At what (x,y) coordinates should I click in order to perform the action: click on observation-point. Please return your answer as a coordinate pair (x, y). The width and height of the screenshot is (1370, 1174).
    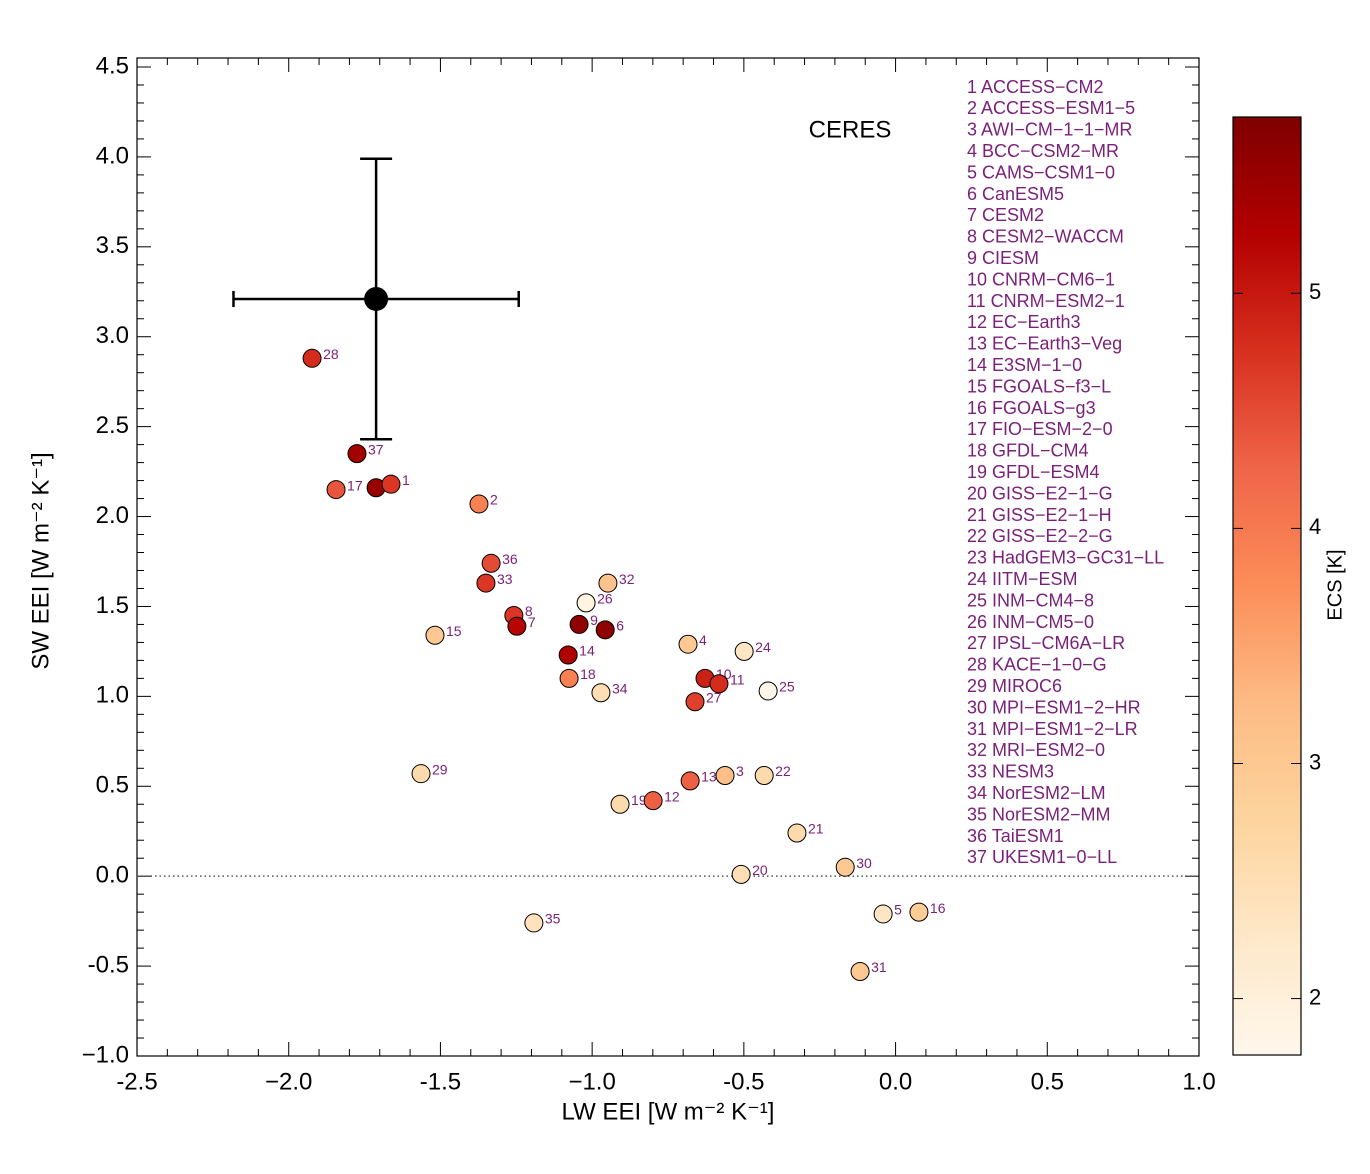
    Looking at the image, I should click on (376, 298).